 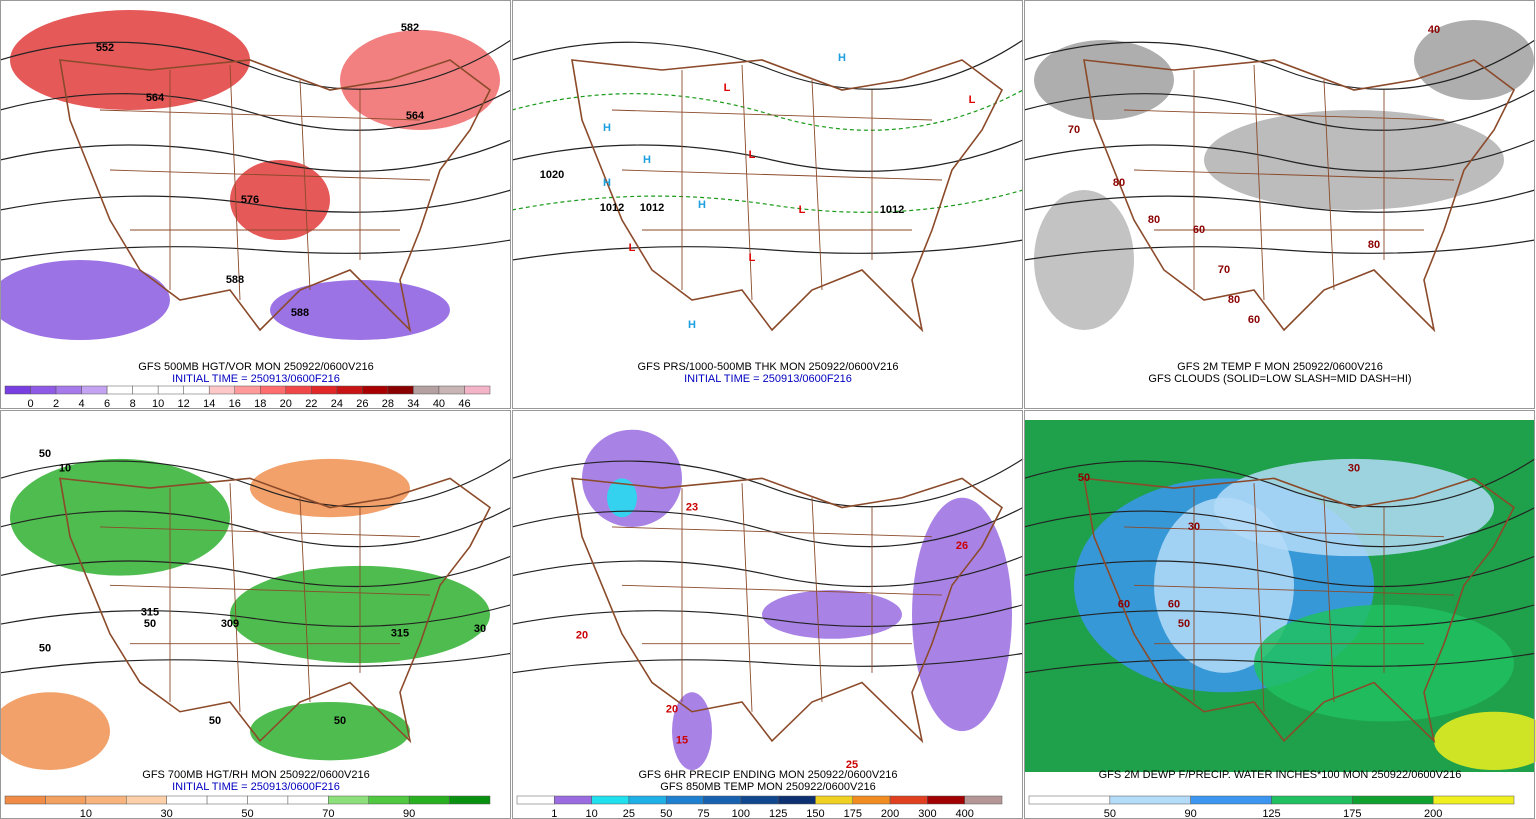 I want to click on legend-label: 40, so click(x=439, y=404).